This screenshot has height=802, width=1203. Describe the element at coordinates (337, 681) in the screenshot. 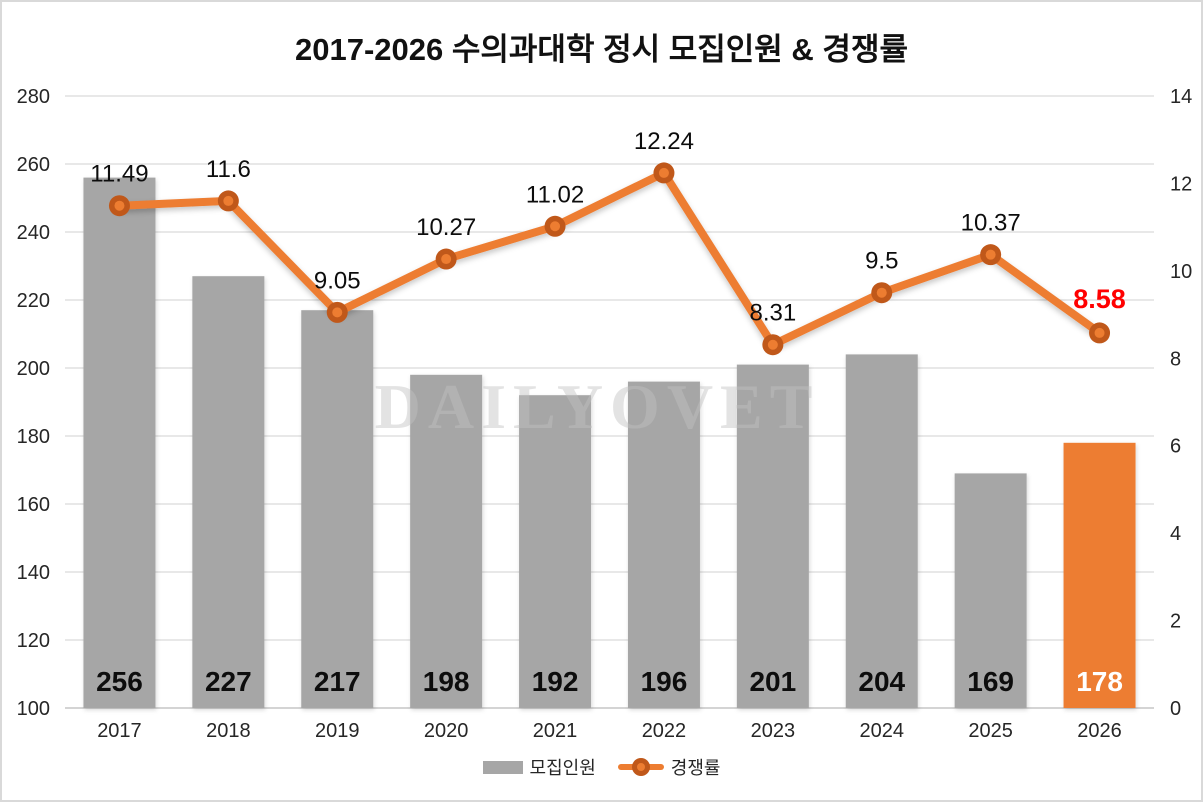

I see `bar-value-label: 217` at that location.